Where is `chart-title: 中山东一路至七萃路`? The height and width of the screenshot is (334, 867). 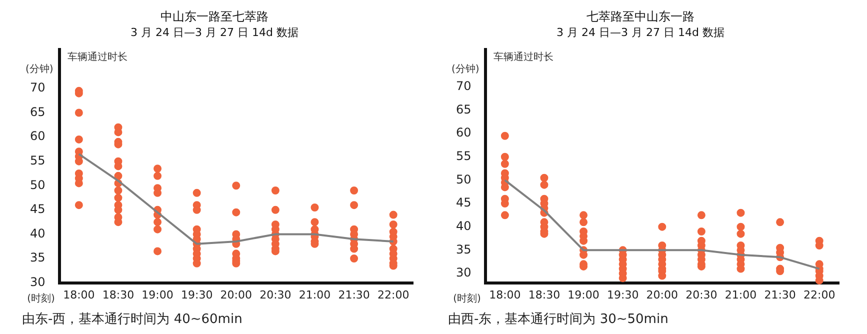 chart-title: 中山东一路至七萃路 is located at coordinates (214, 16).